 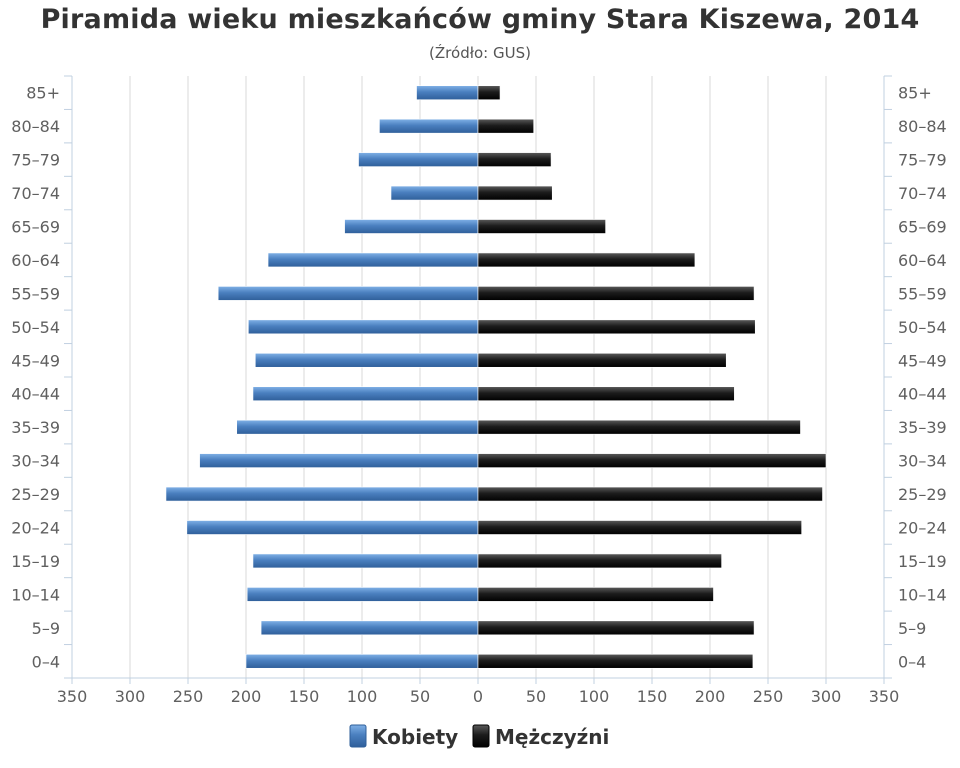 I want to click on bar-kobiety-85+, so click(x=447, y=93).